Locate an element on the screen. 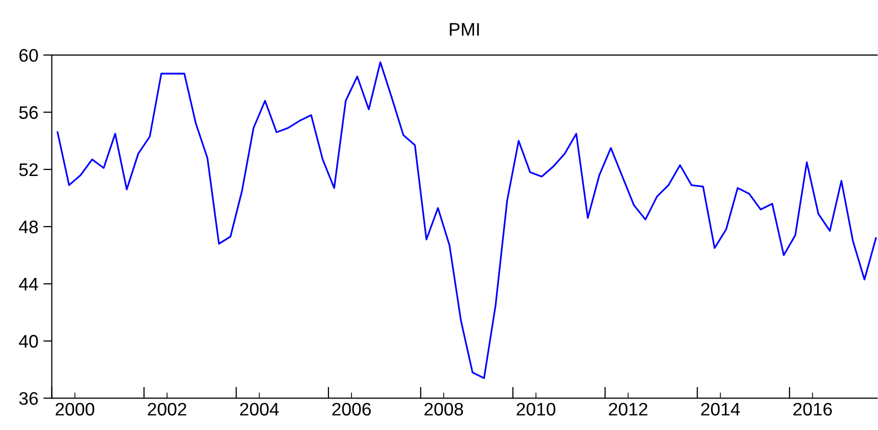 This screenshot has width=878, height=430. x-tick-label: 2006 is located at coordinates (351, 409).